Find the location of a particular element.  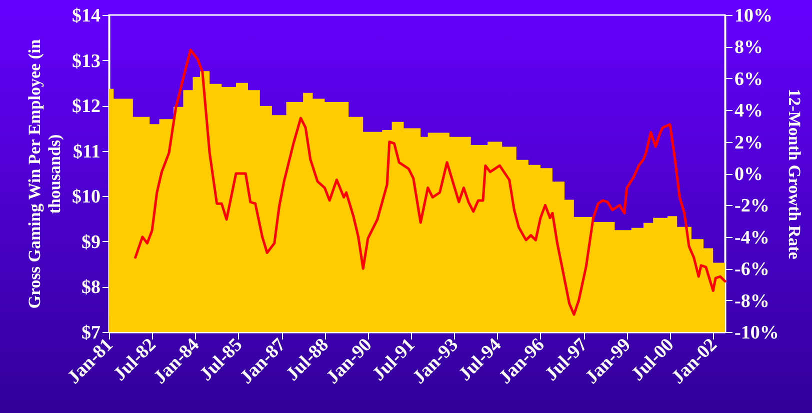

y2-tick-label: 2% is located at coordinates (748, 143).